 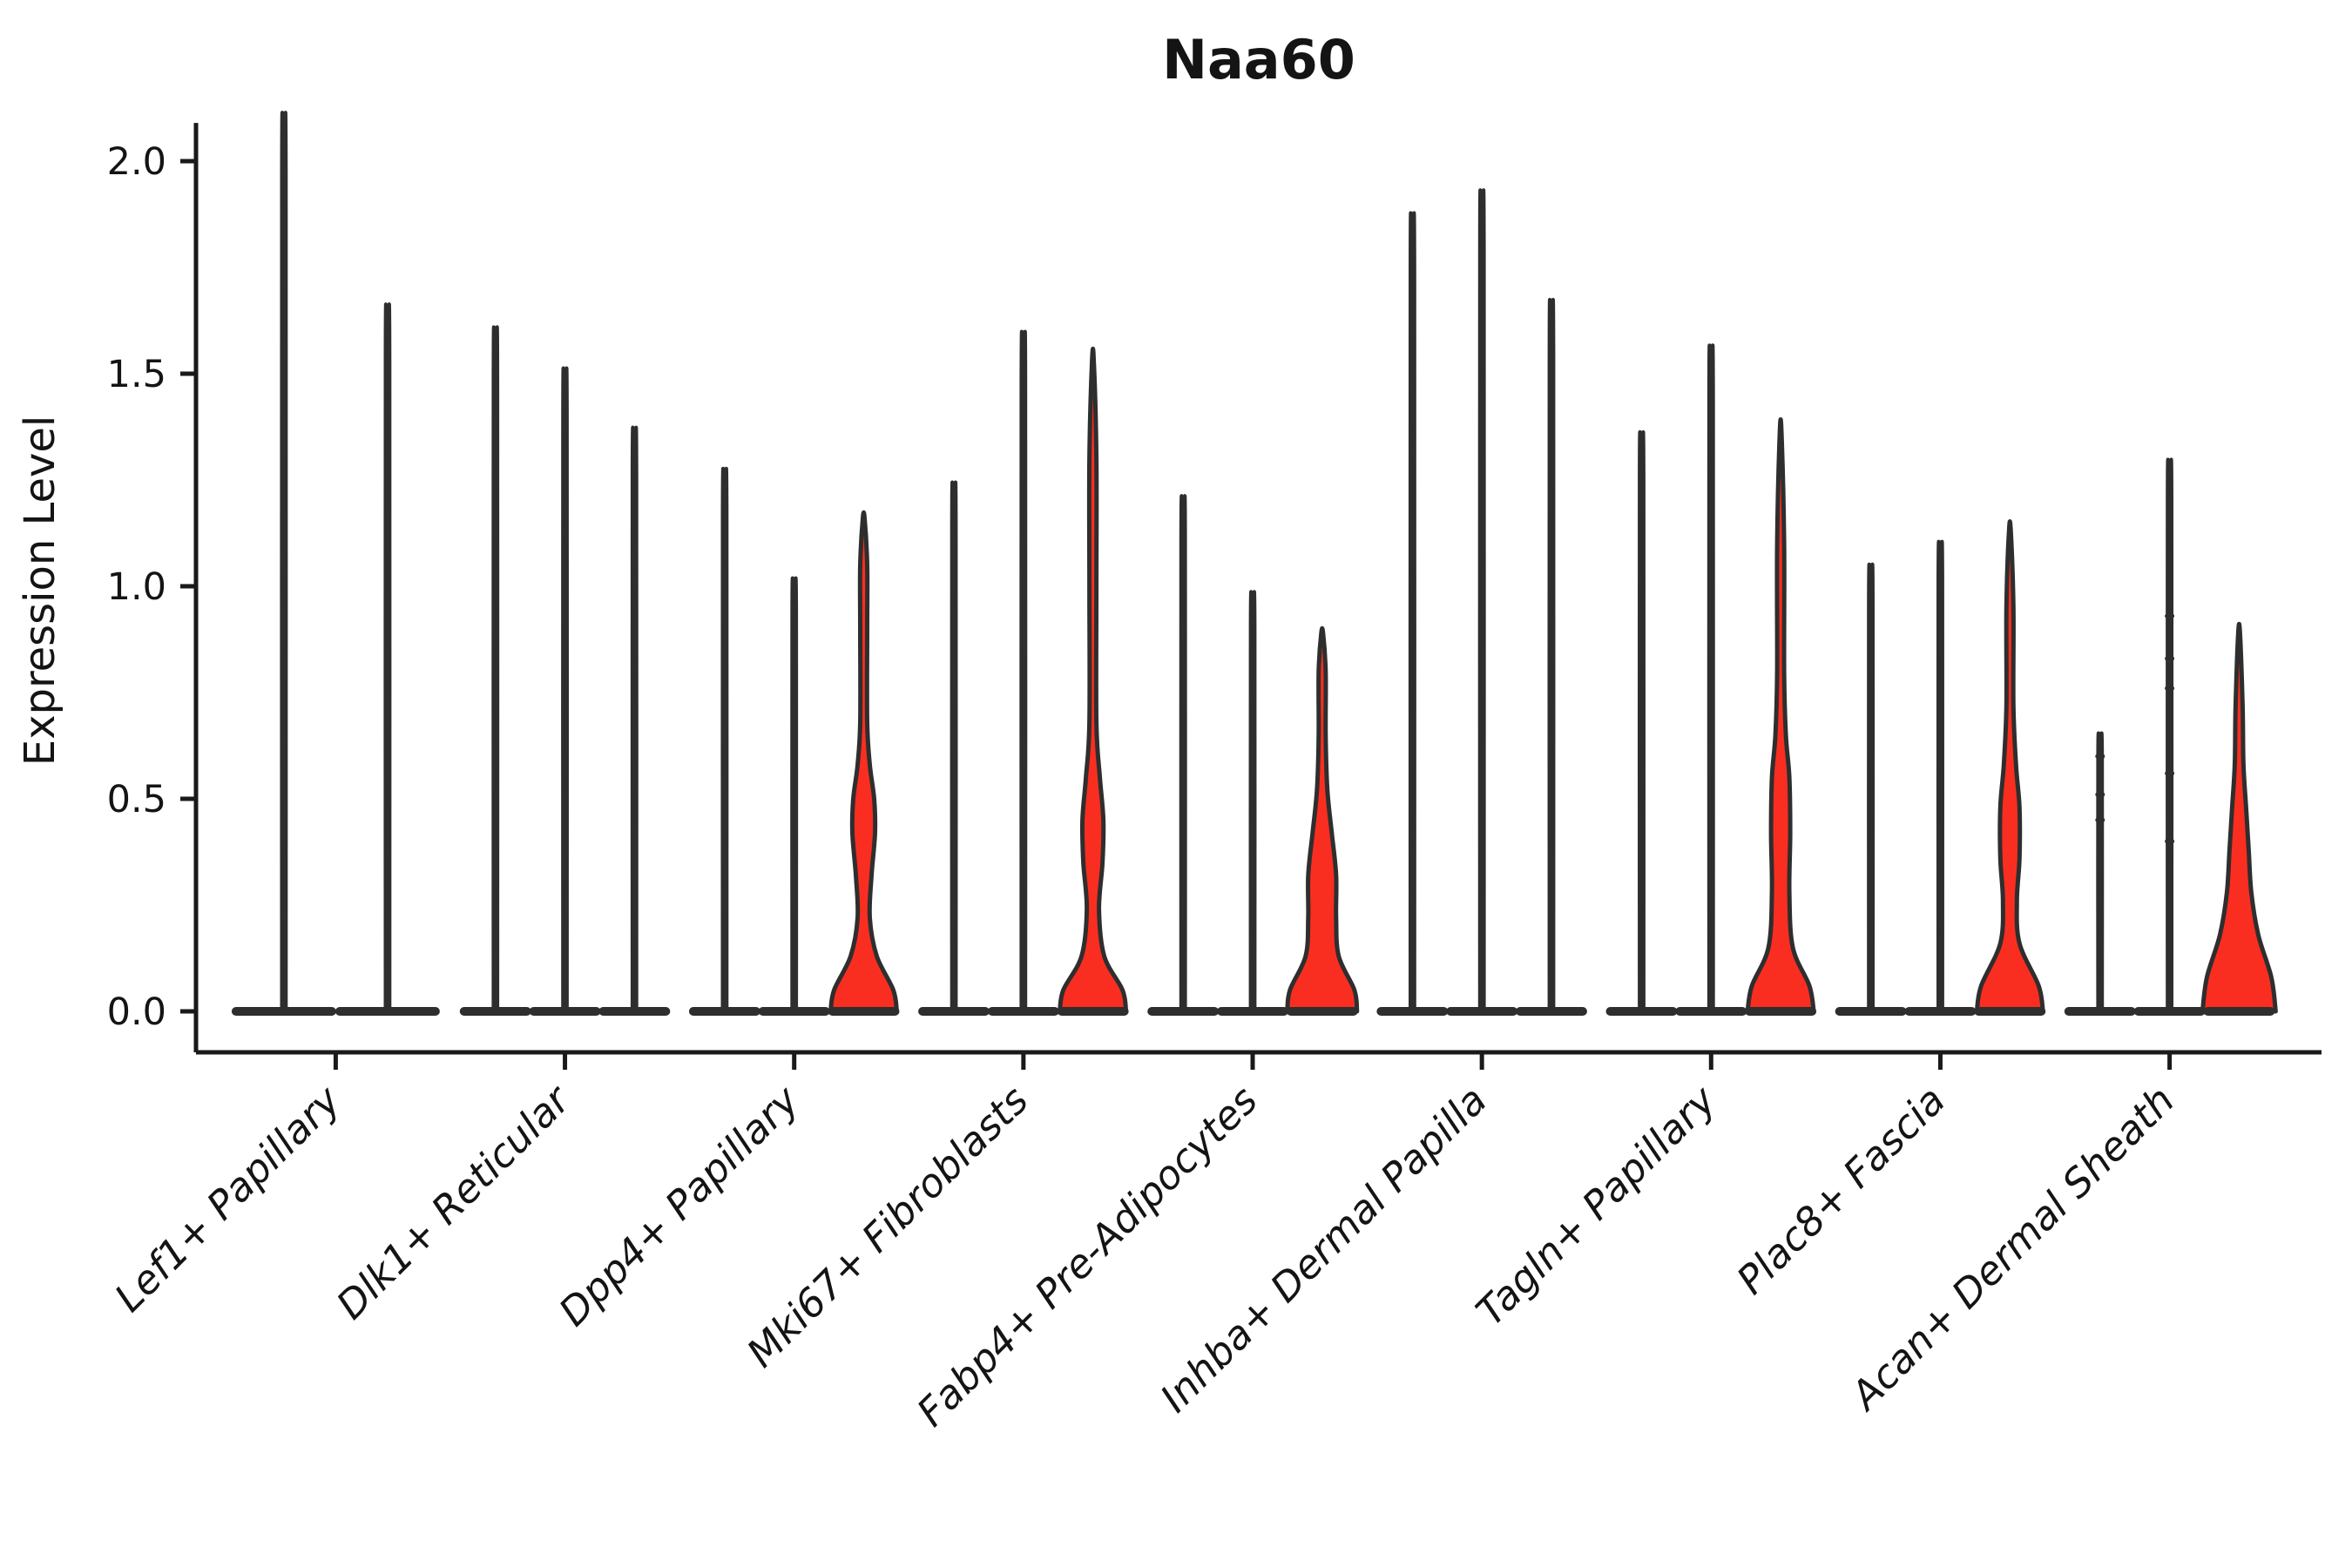 I want to click on x-tick-label: Dpp4+ Papillary, so click(x=679, y=1205).